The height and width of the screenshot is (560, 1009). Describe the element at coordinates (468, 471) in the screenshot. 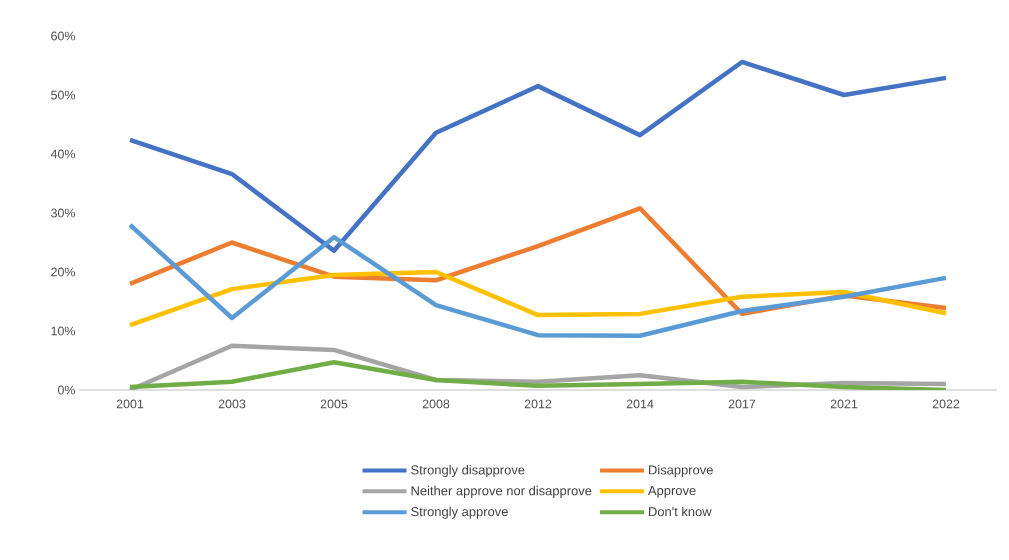

I see `legend-label: Strongly disapprove` at that location.